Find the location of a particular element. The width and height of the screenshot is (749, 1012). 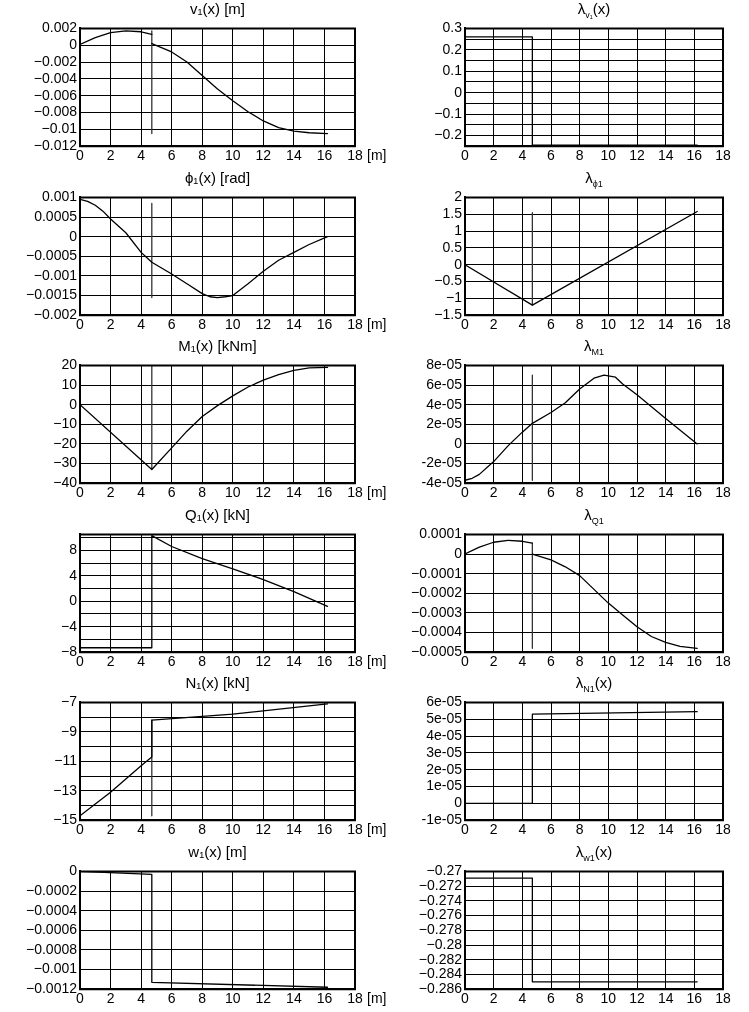

y-tick-label: −0.0015 is located at coordinates (52, 293).